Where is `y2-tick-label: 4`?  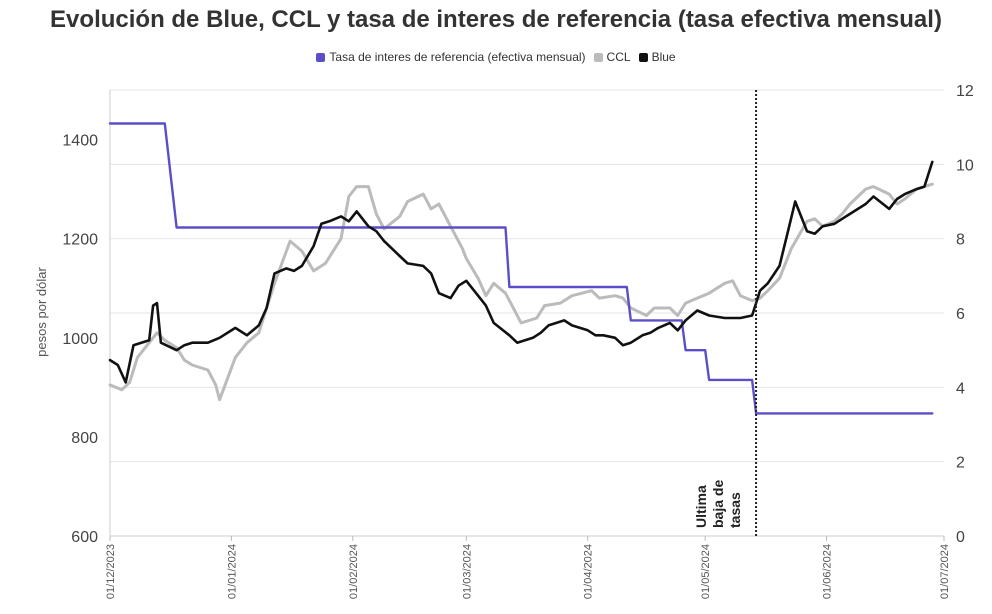
y2-tick-label: 4 is located at coordinates (960, 388).